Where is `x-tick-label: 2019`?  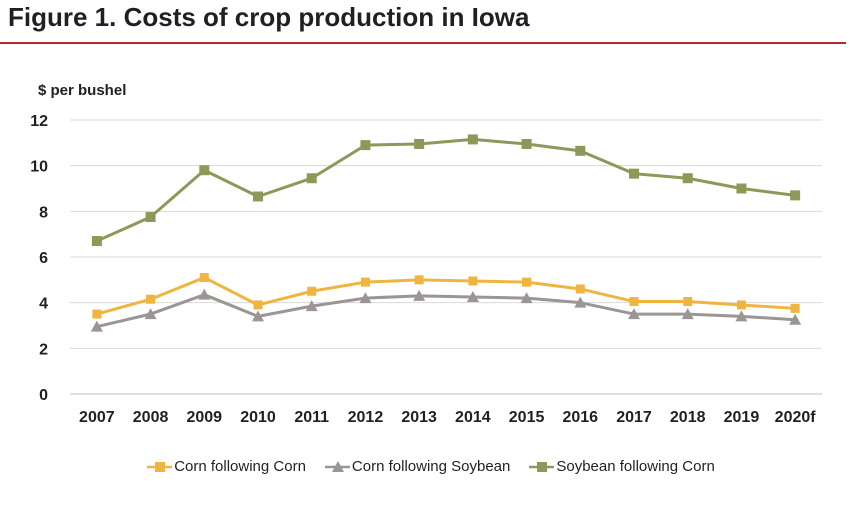
x-tick-label: 2019 is located at coordinates (742, 417).